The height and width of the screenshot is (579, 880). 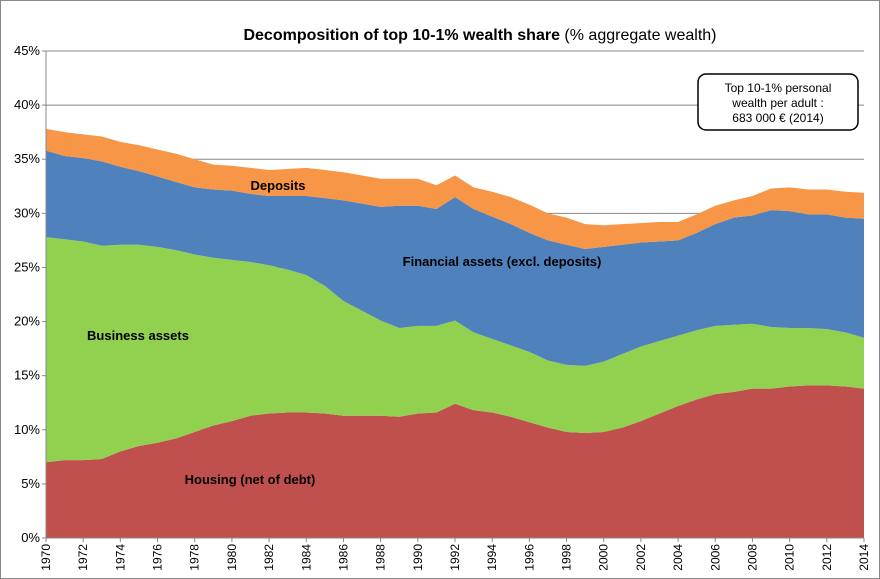 I want to click on series-label: Deposits, so click(x=278, y=185).